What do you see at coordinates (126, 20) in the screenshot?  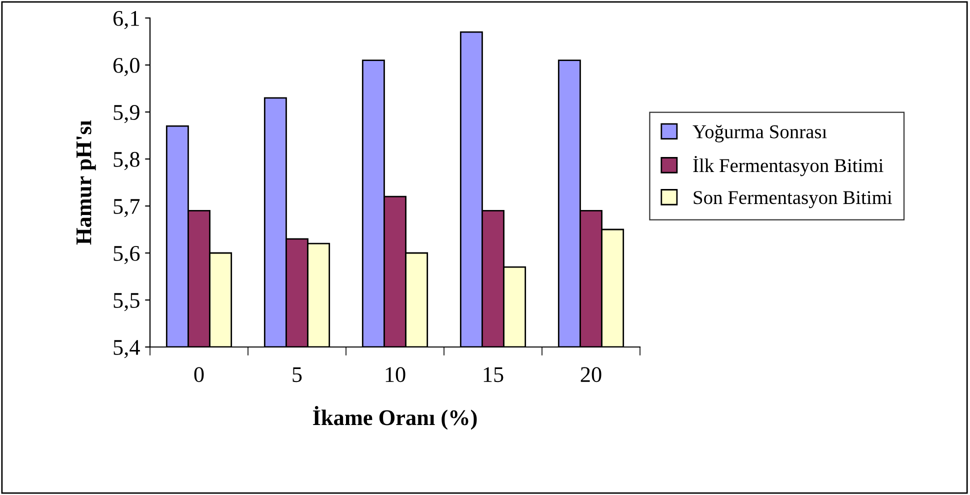 I see `y-tick-label: 6,1` at bounding box center [126, 20].